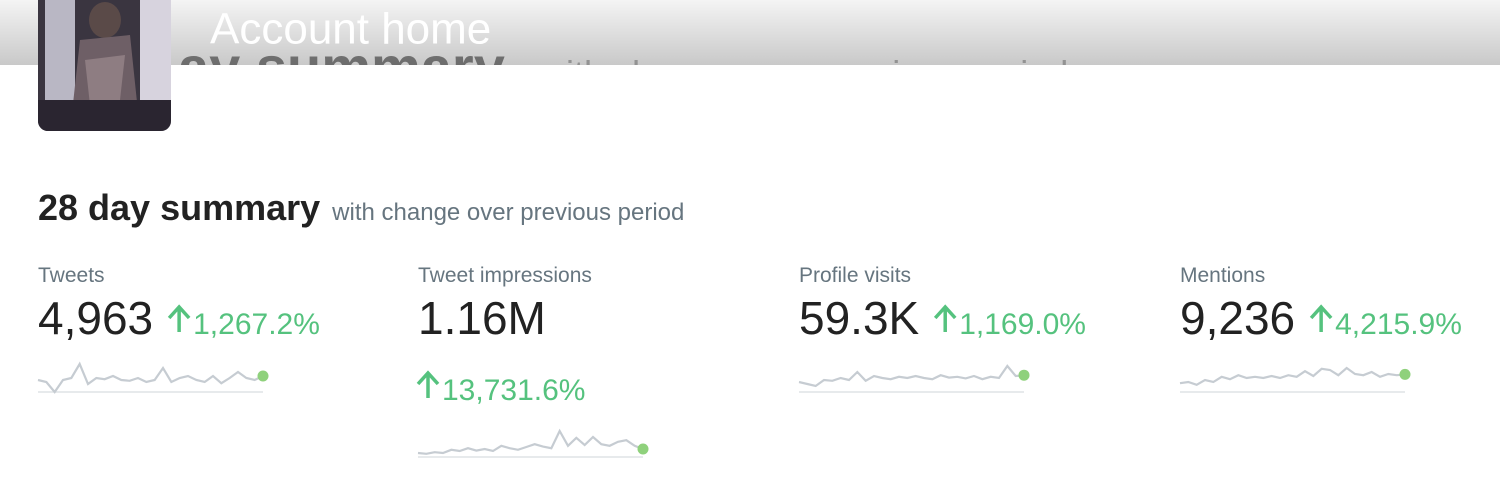 The image size is (1500, 500). Describe the element at coordinates (1398, 324) in the screenshot. I see `metric-change: 4,215.9%` at that location.